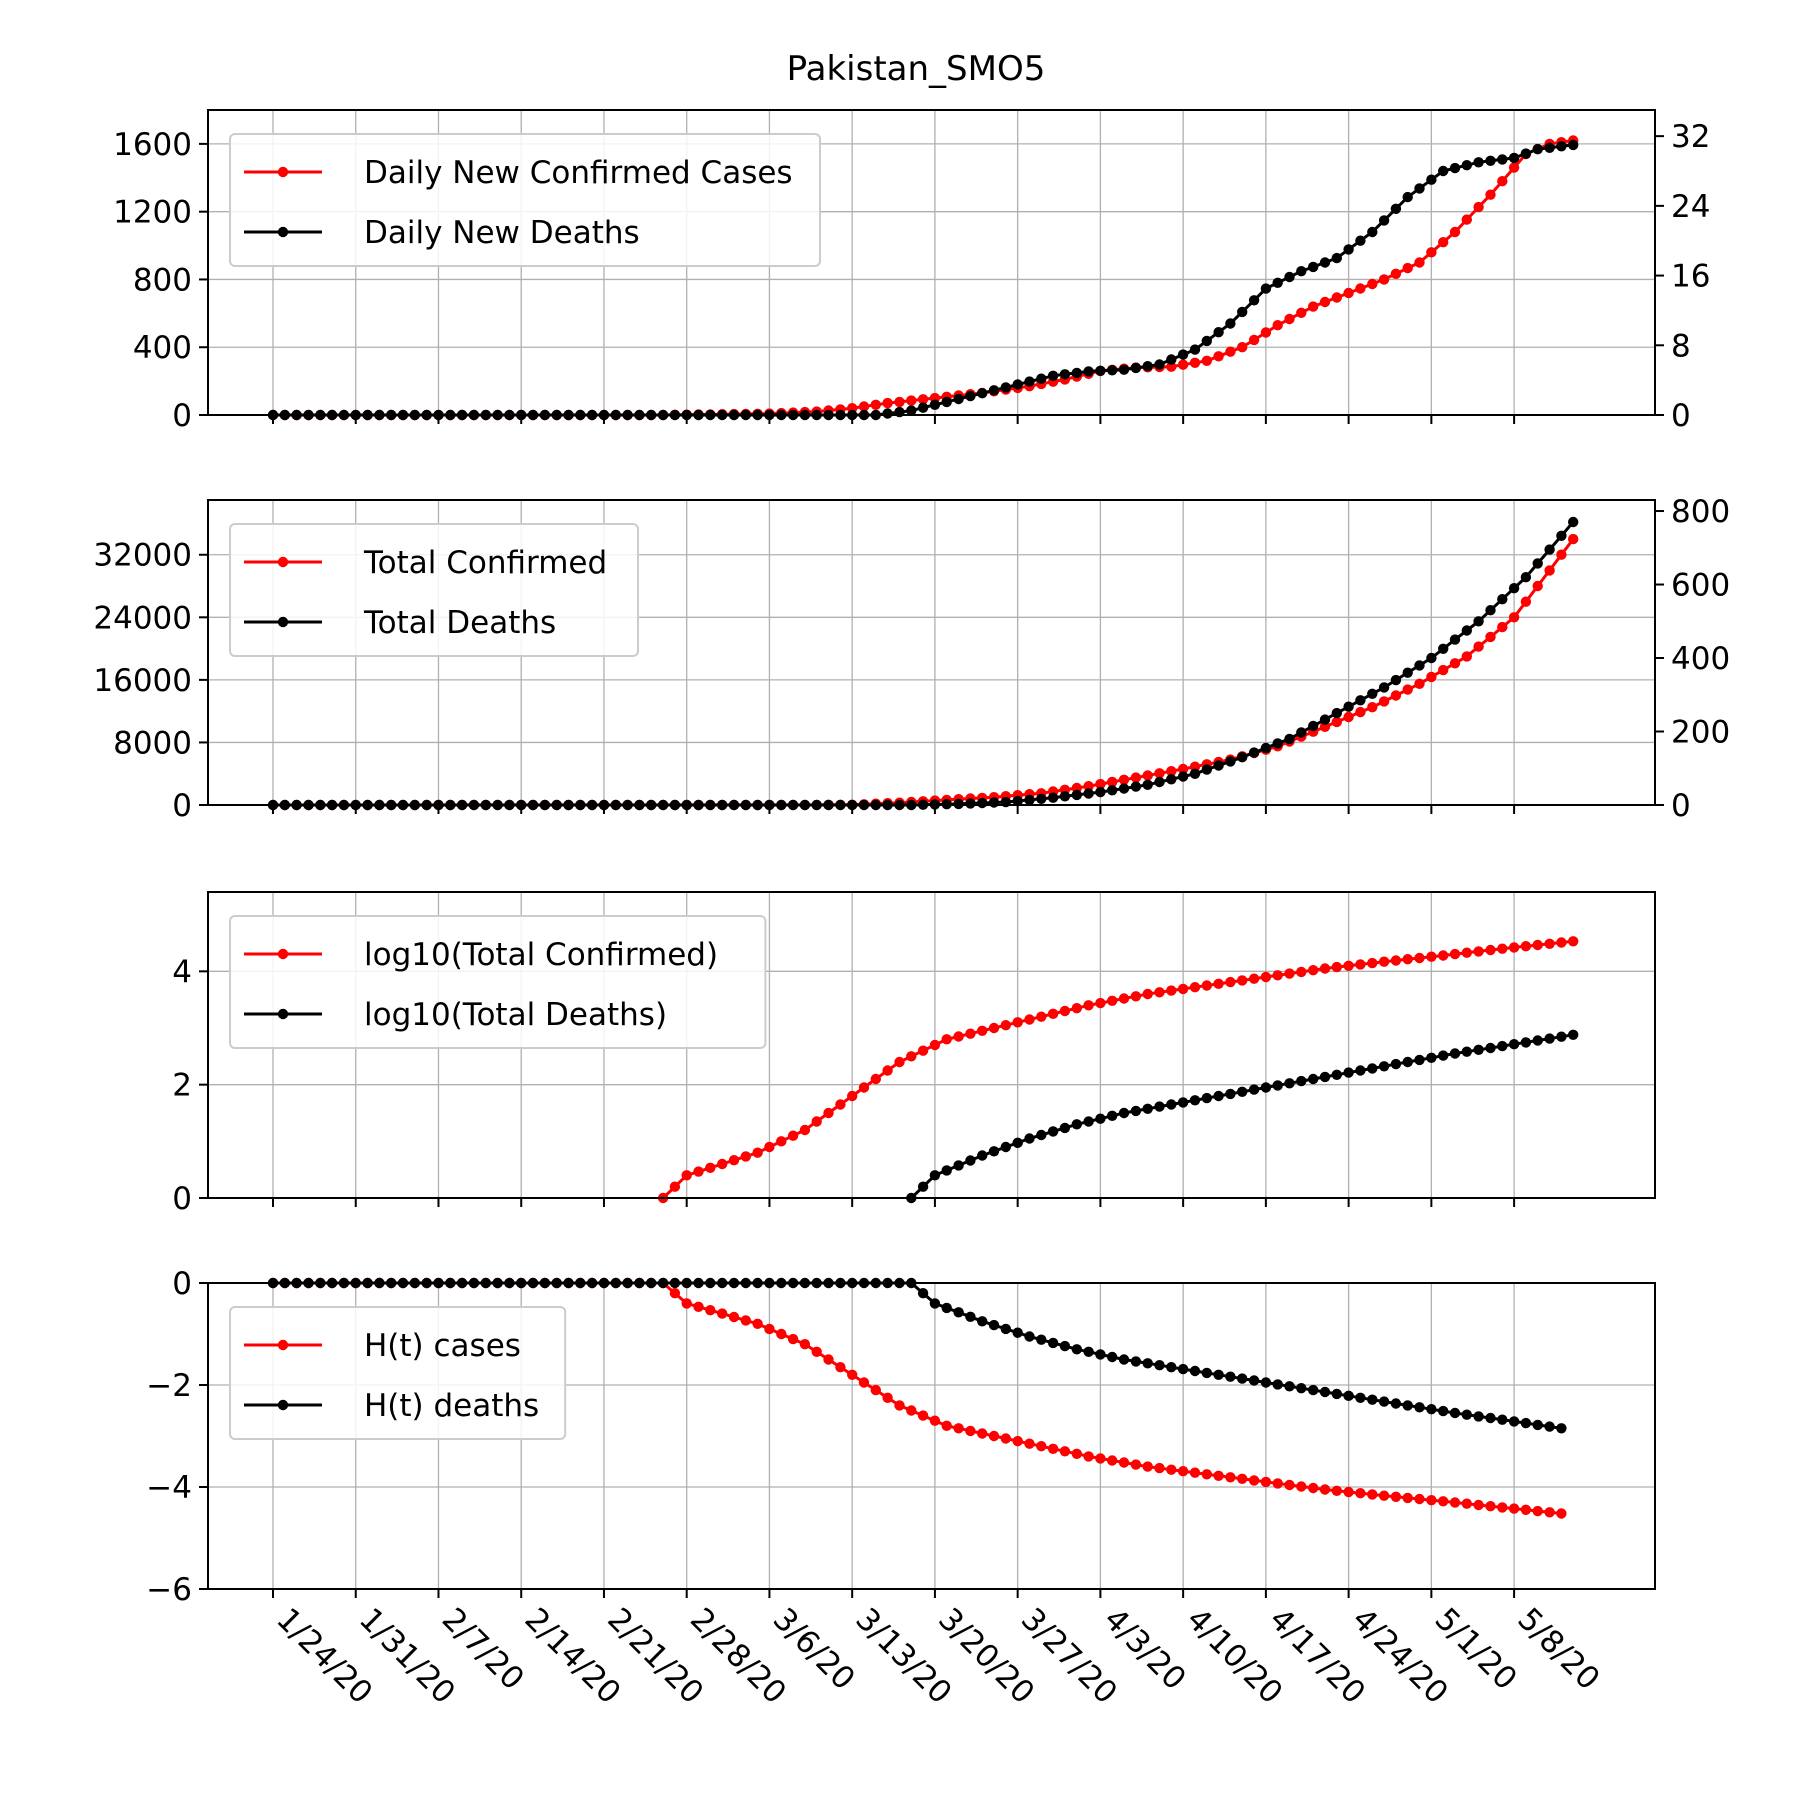 The height and width of the screenshot is (1800, 1800). Describe the element at coordinates (1118, 1070) in the screenshot. I see `series-cases` at that location.